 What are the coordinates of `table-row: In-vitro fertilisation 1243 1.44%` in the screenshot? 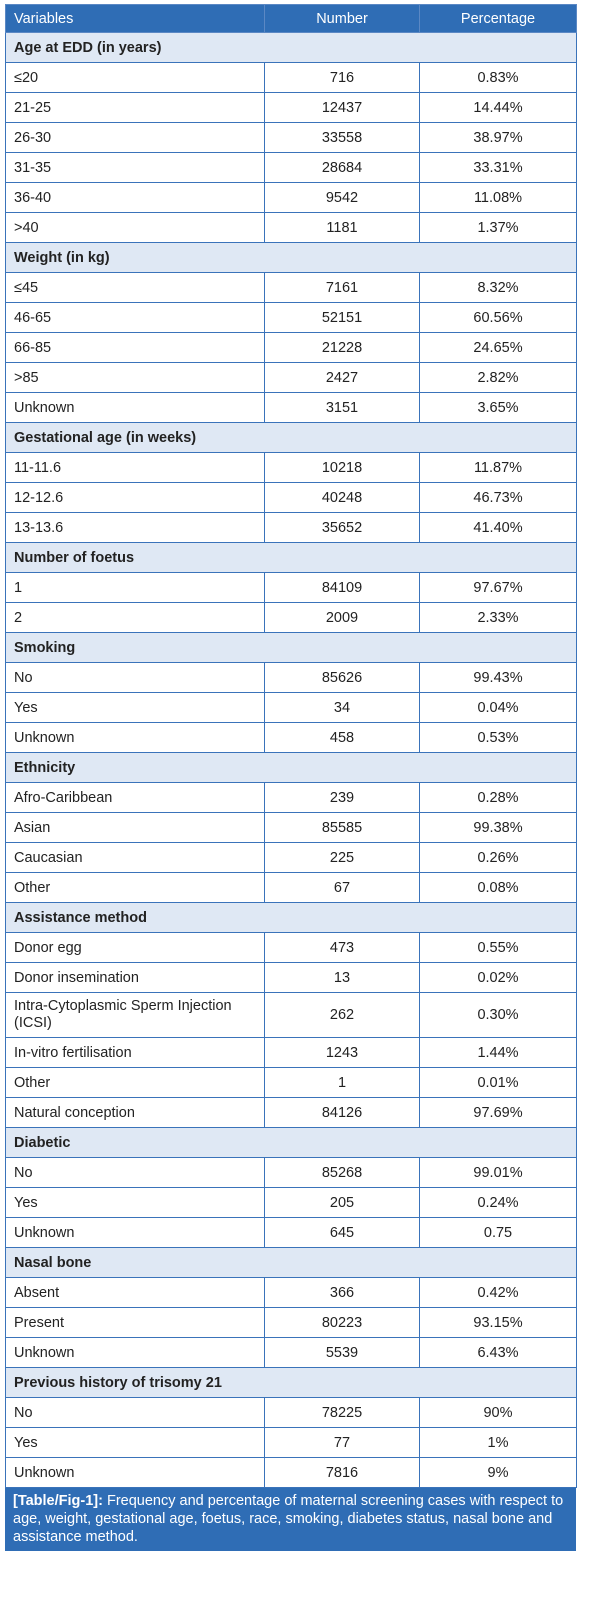 It's located at (291, 1052).